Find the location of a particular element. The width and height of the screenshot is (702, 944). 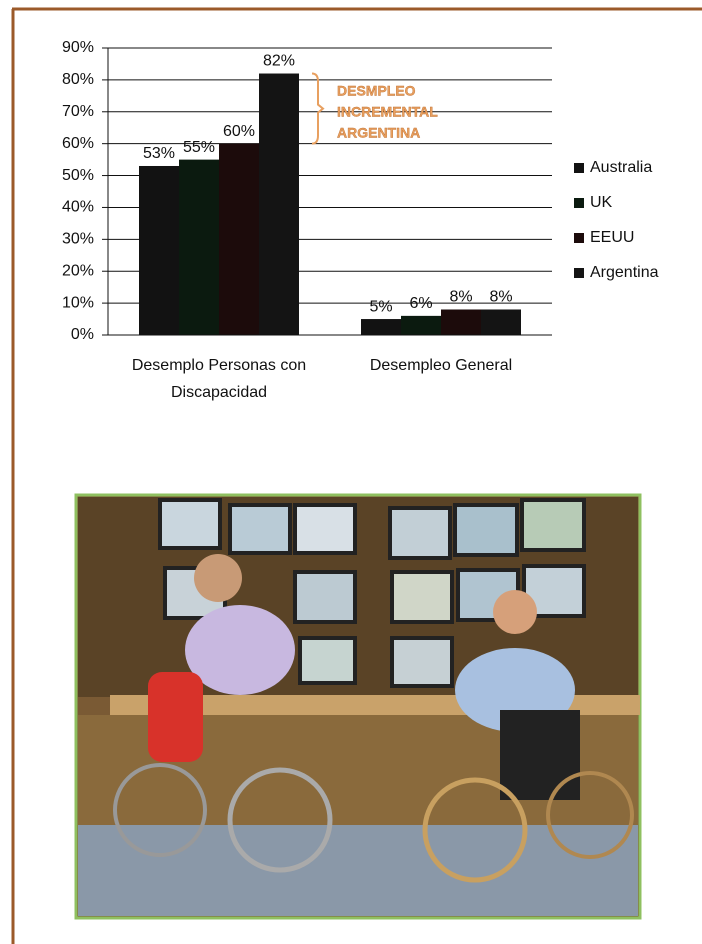

y-tick-label: 20% is located at coordinates (78, 270).